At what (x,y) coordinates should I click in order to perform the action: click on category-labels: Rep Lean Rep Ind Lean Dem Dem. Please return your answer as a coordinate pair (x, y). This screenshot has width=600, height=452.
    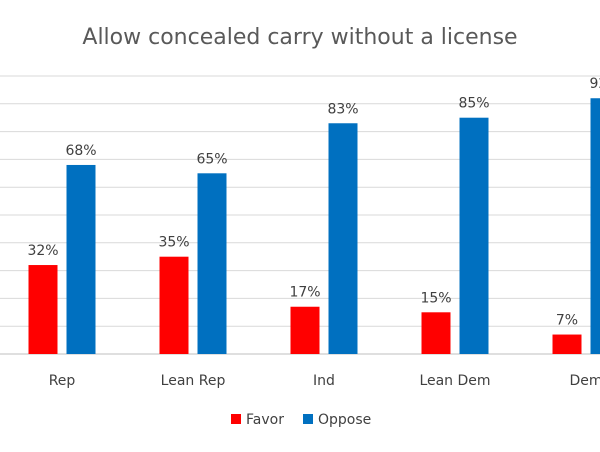
    Looking at the image, I should click on (324, 381).